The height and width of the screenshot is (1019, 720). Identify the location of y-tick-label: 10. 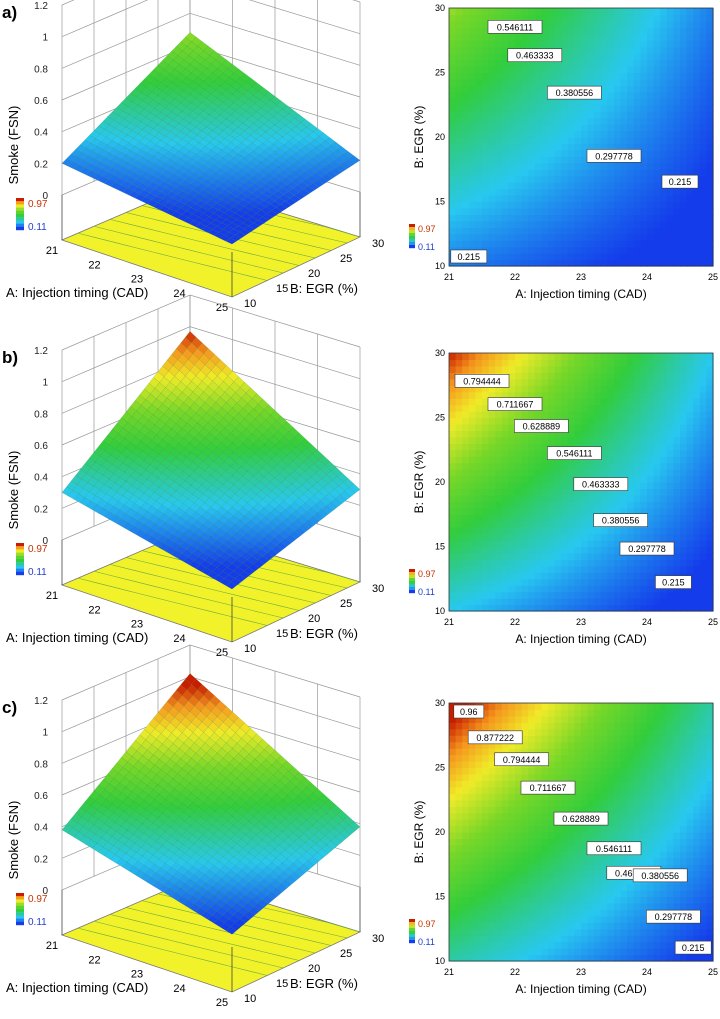
(250, 304).